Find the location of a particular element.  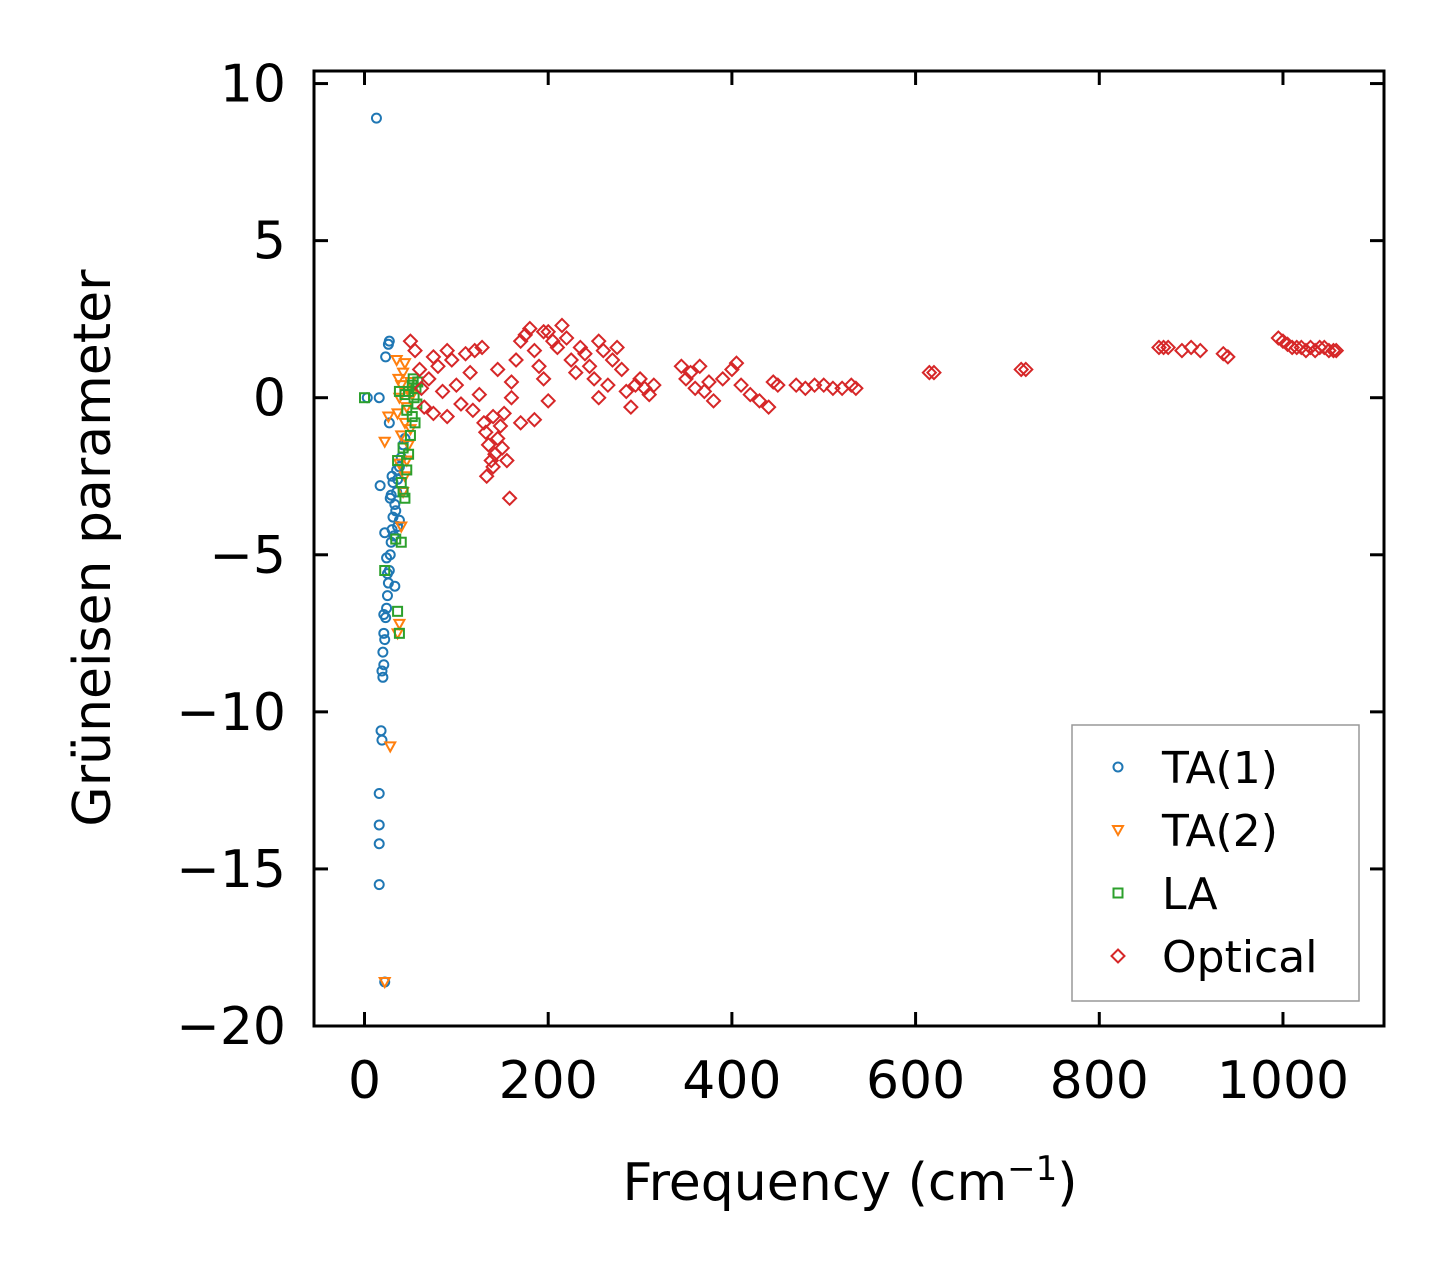

series-la is located at coordinates (391, 506).